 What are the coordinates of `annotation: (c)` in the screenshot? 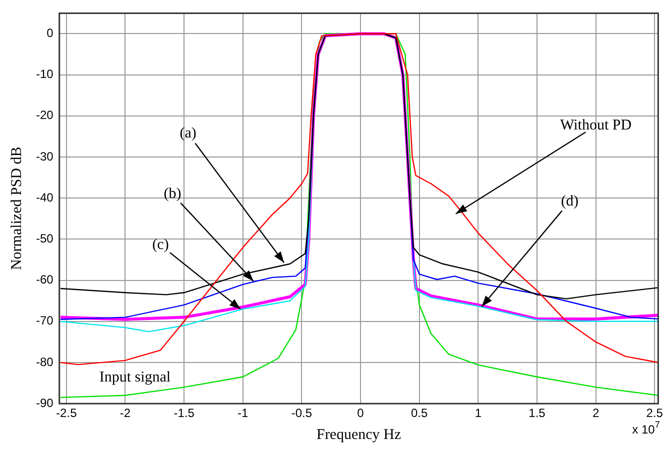 It's located at (160, 245).